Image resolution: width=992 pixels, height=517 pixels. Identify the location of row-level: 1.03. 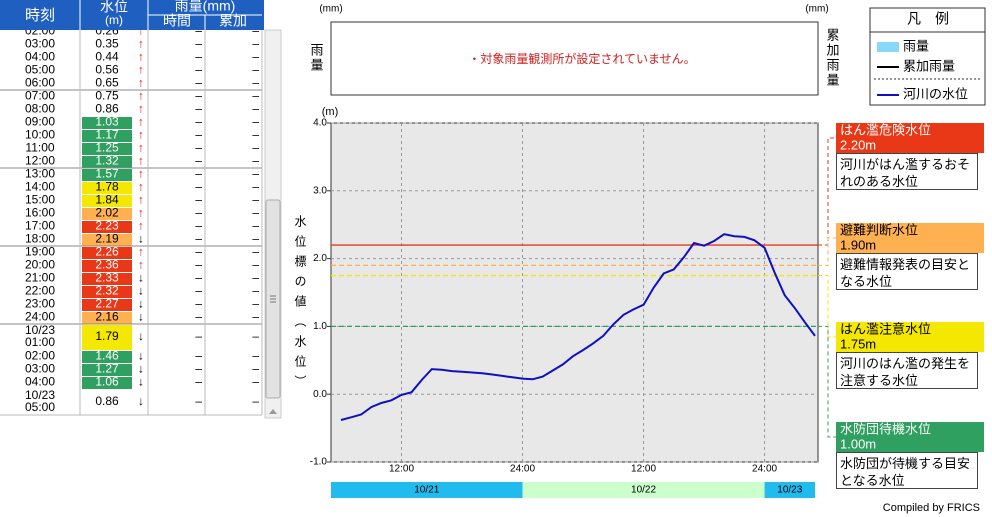
(107, 122).